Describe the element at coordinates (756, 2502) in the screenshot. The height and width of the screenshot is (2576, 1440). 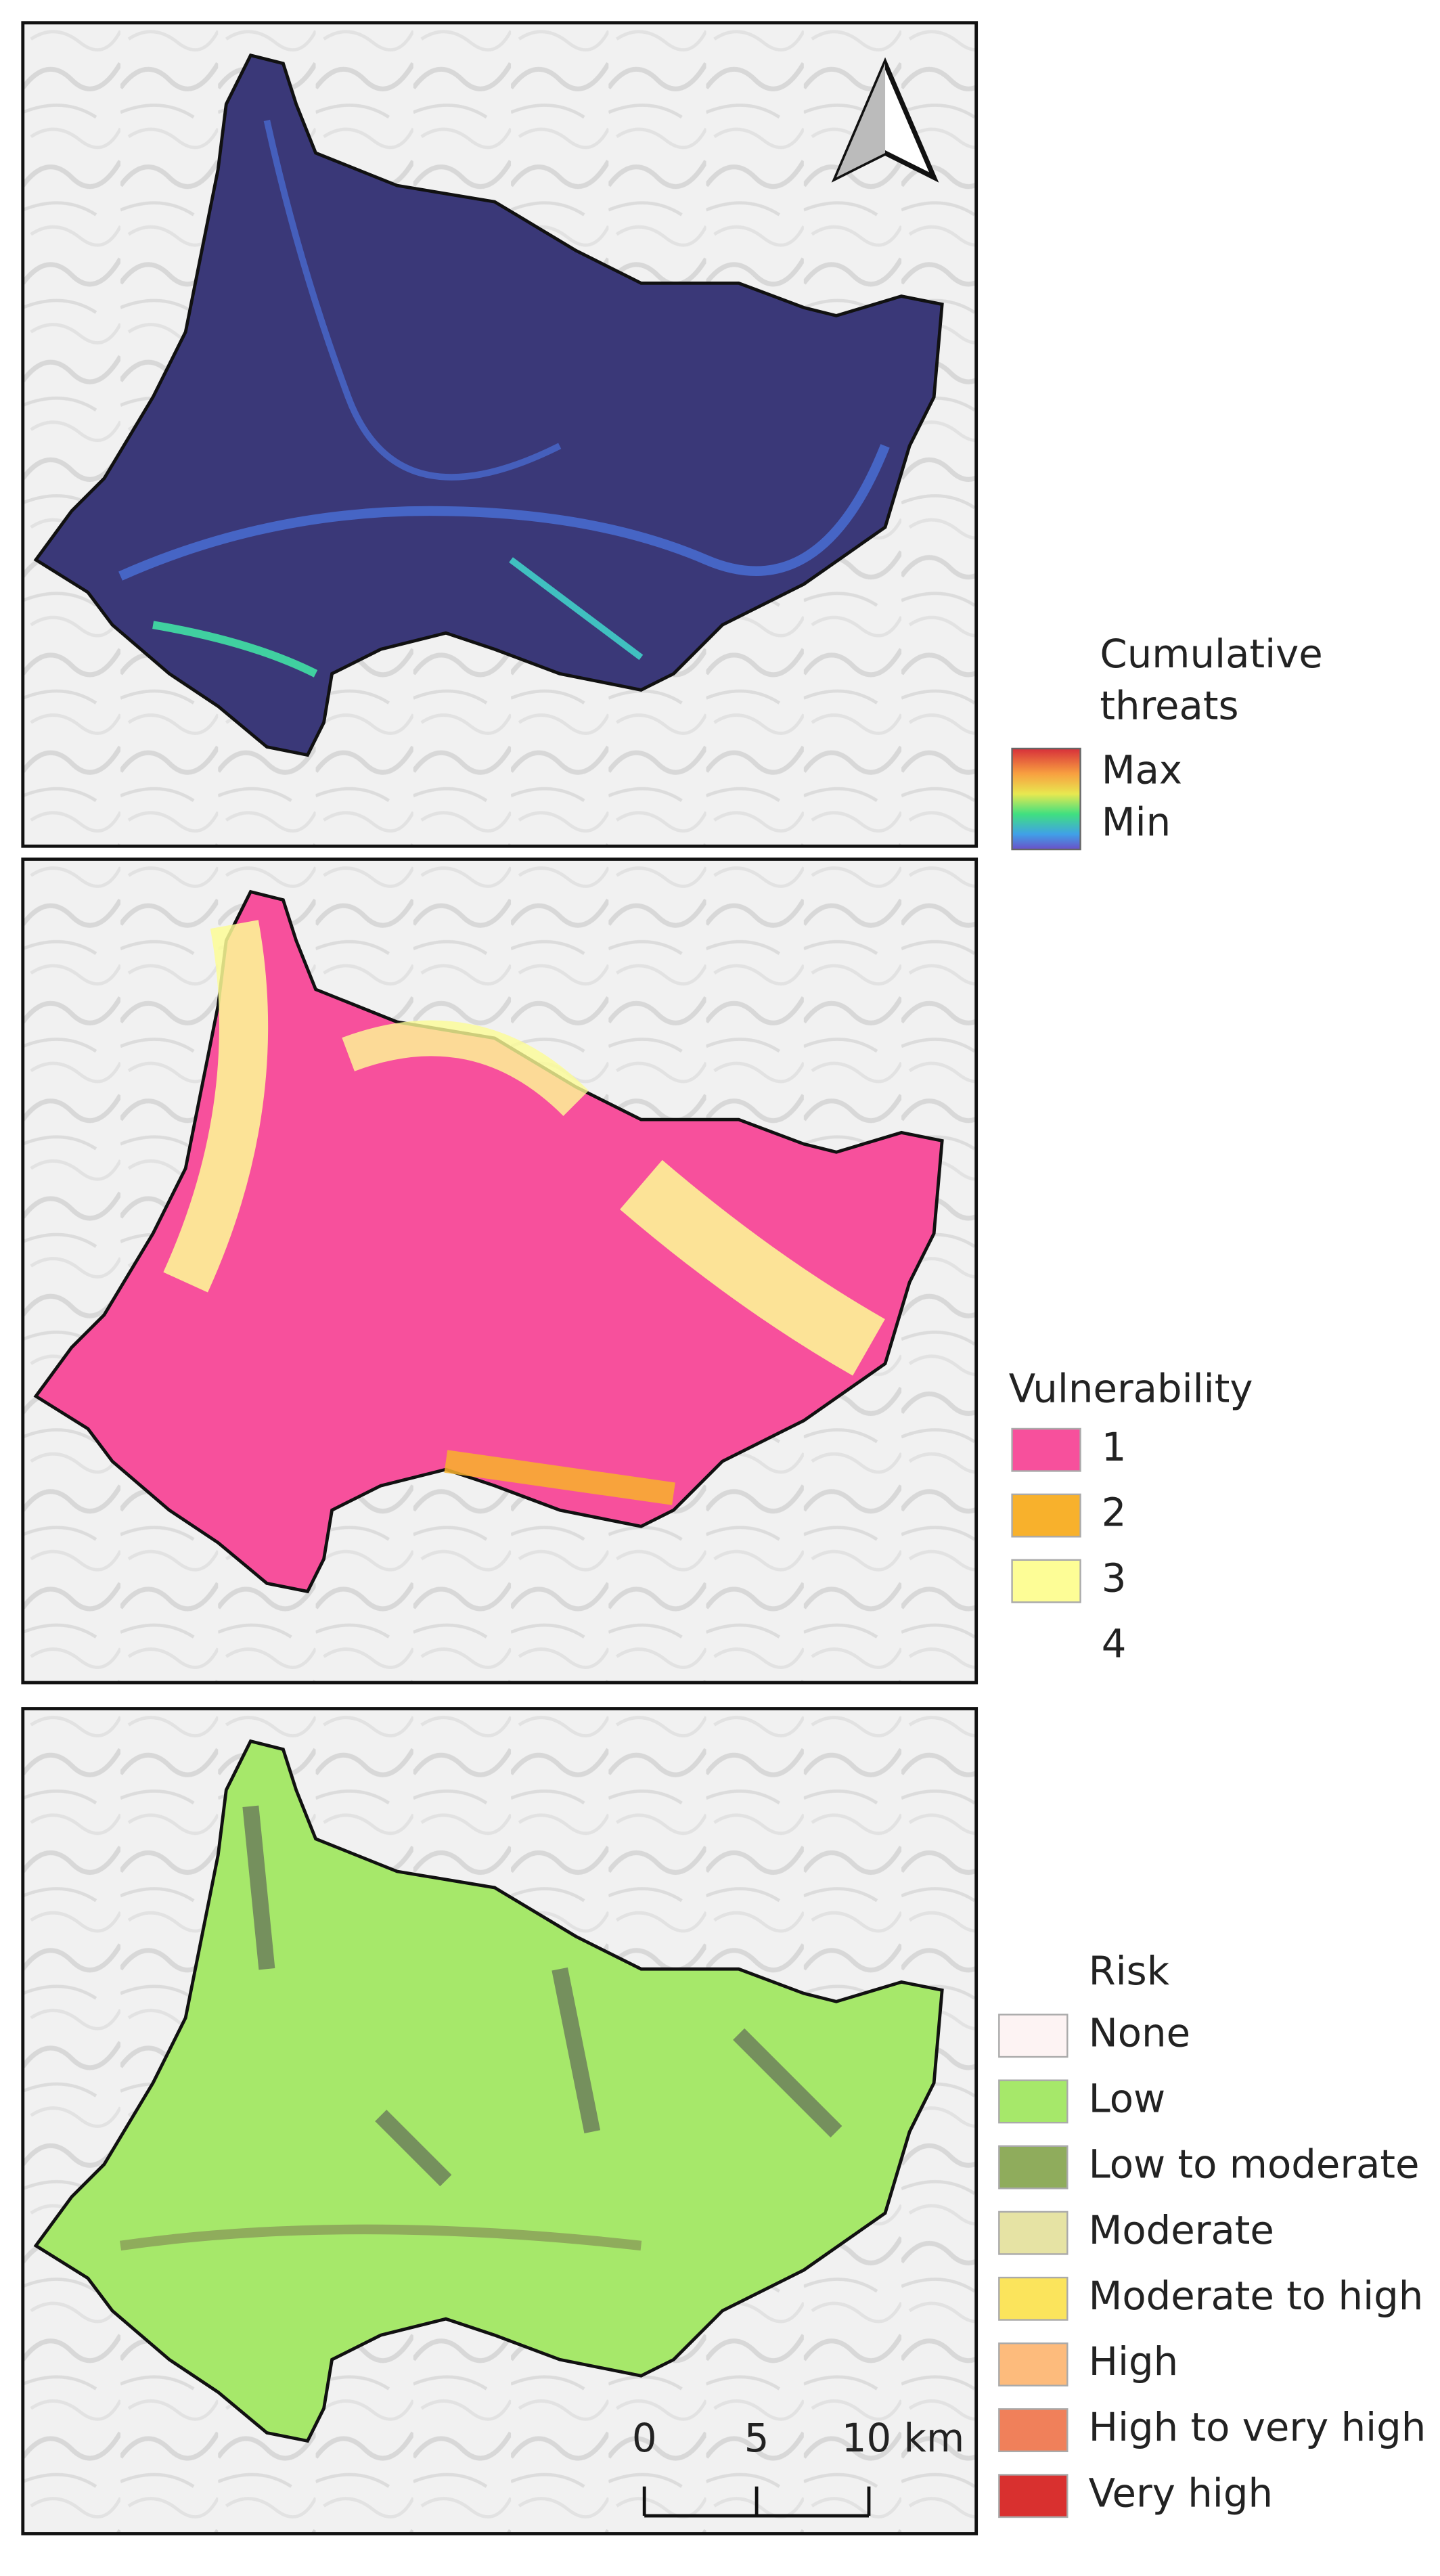
I see `scale-bar` at that location.